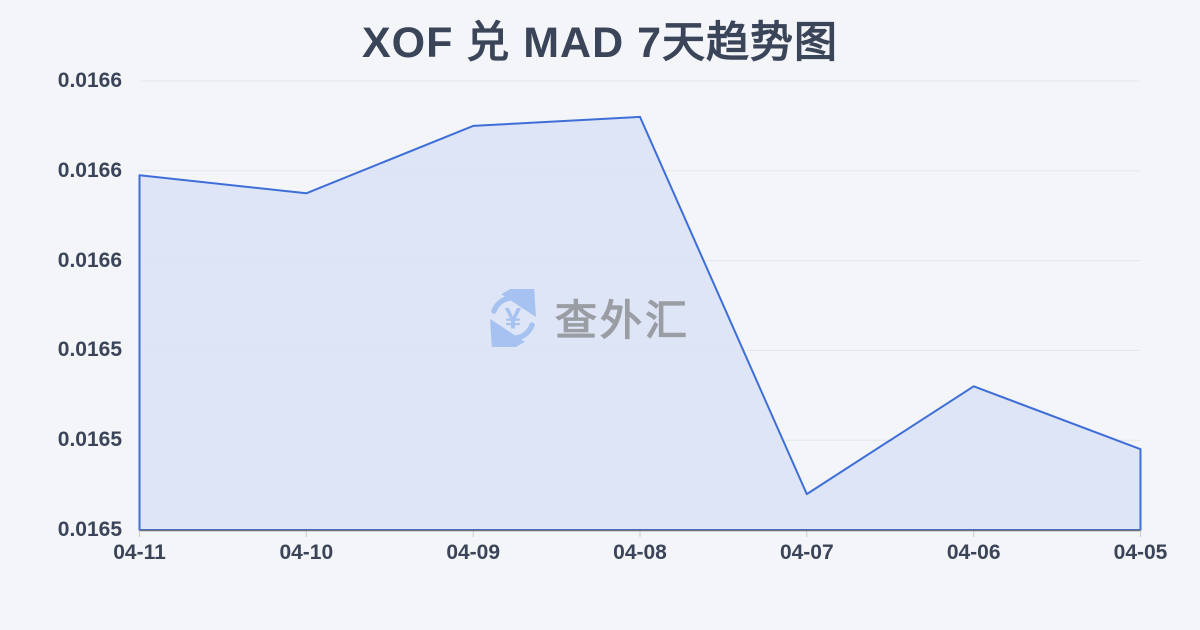 The height and width of the screenshot is (630, 1200). What do you see at coordinates (973, 552) in the screenshot?
I see `x-axis-label: 04-06` at bounding box center [973, 552].